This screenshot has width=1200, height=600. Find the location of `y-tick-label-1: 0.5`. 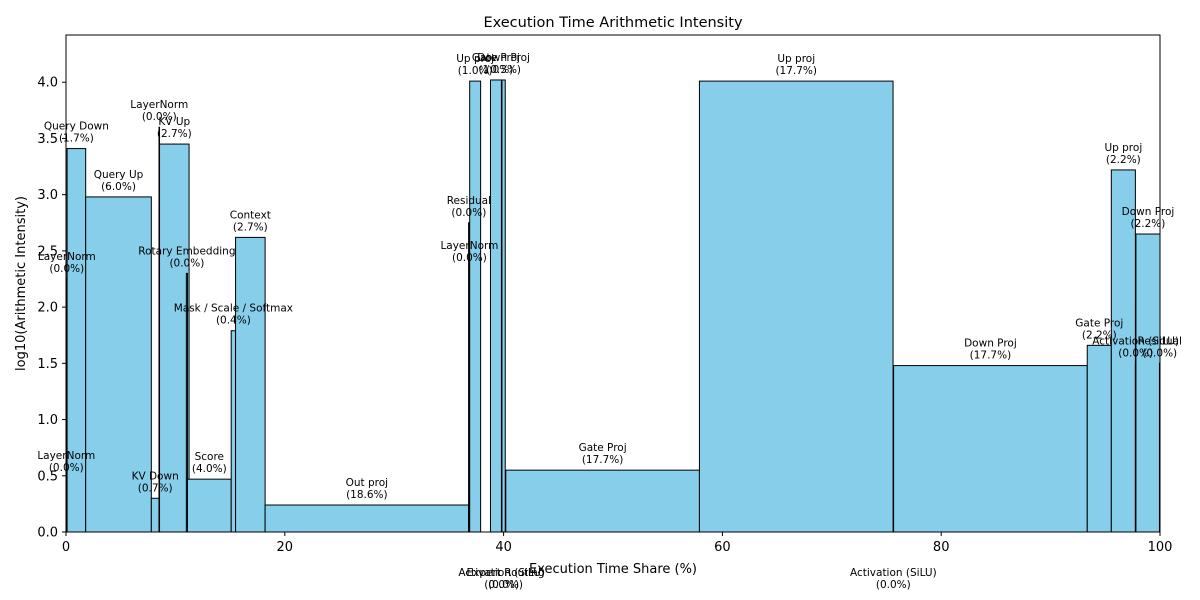

y-tick-label-1: 0.5 is located at coordinates (47, 476).